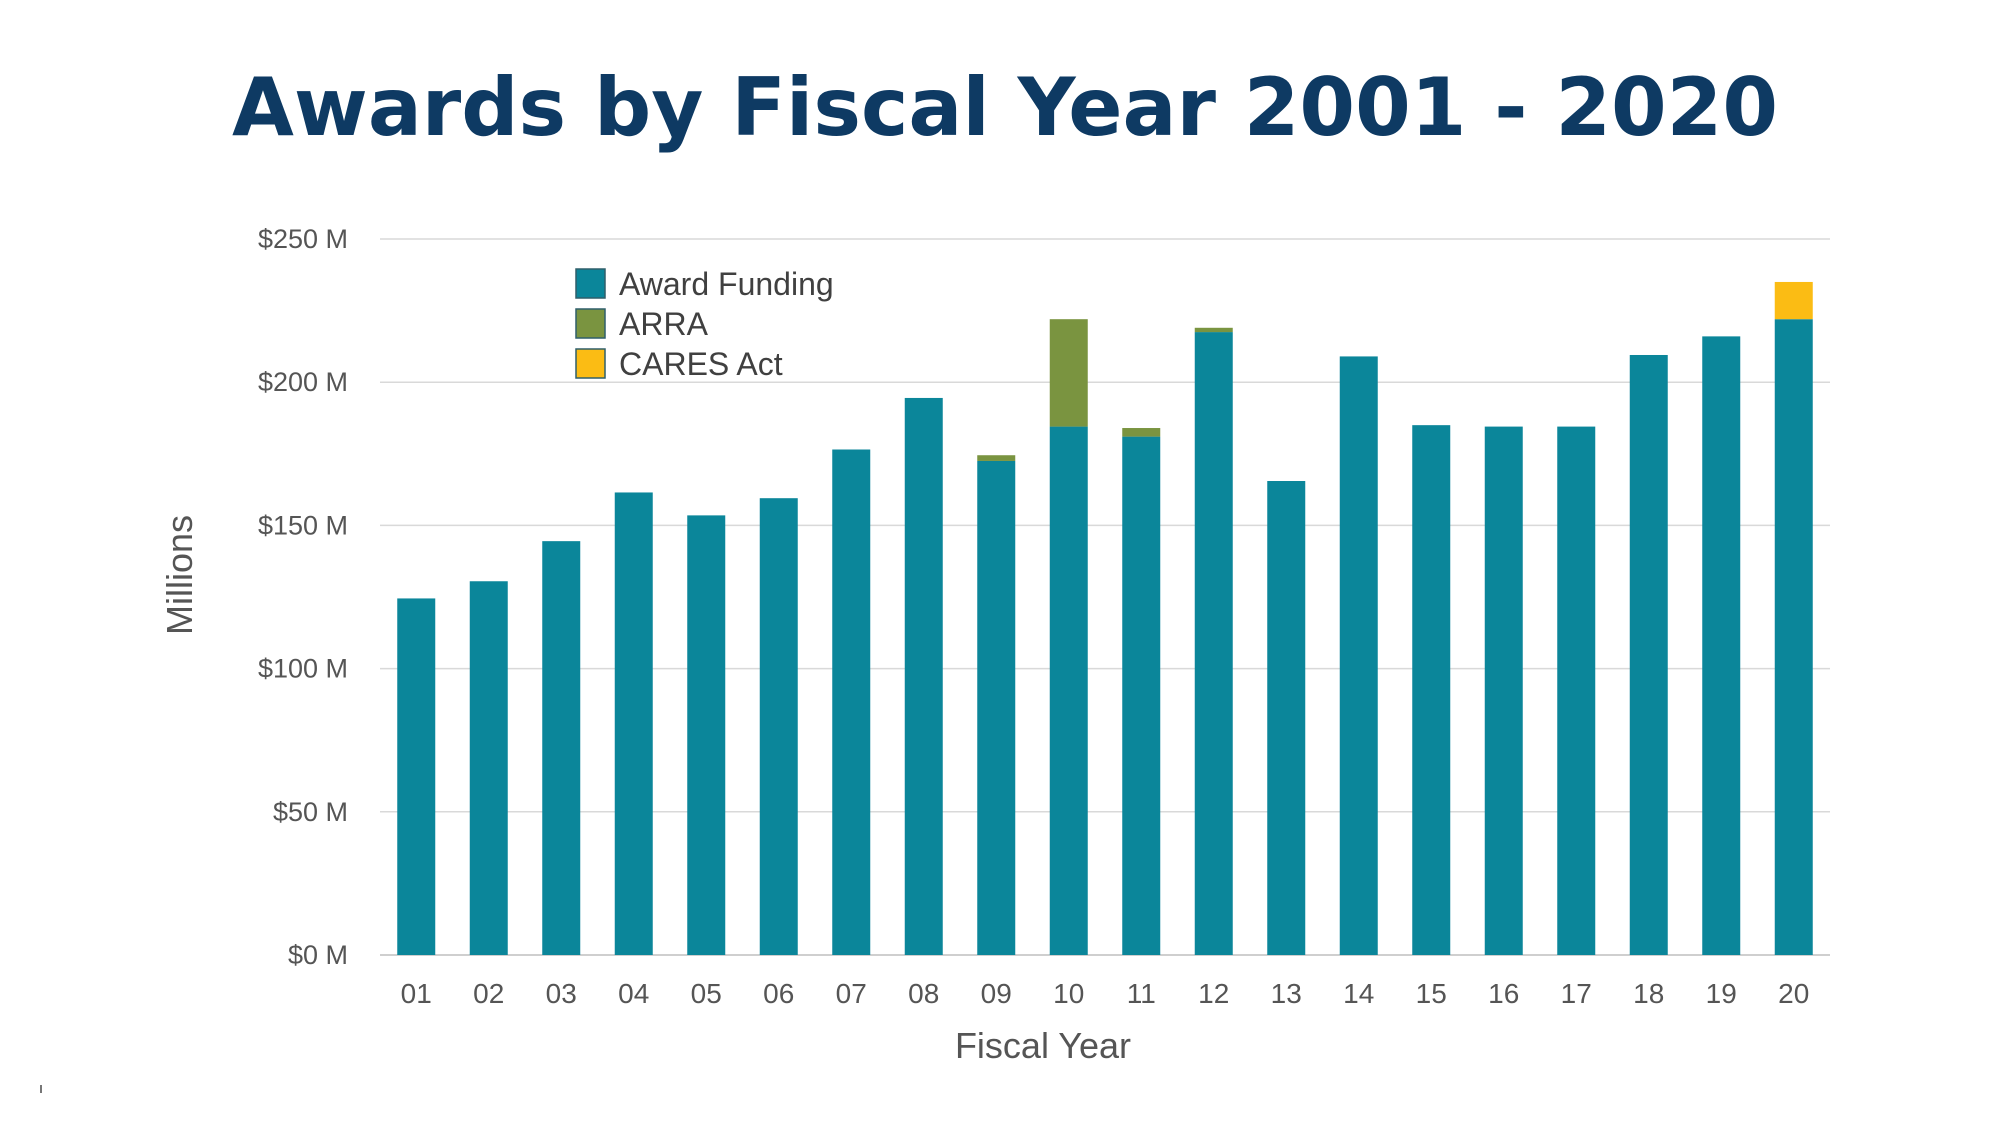  I want to click on y-axis-title: Millions, so click(179, 575).